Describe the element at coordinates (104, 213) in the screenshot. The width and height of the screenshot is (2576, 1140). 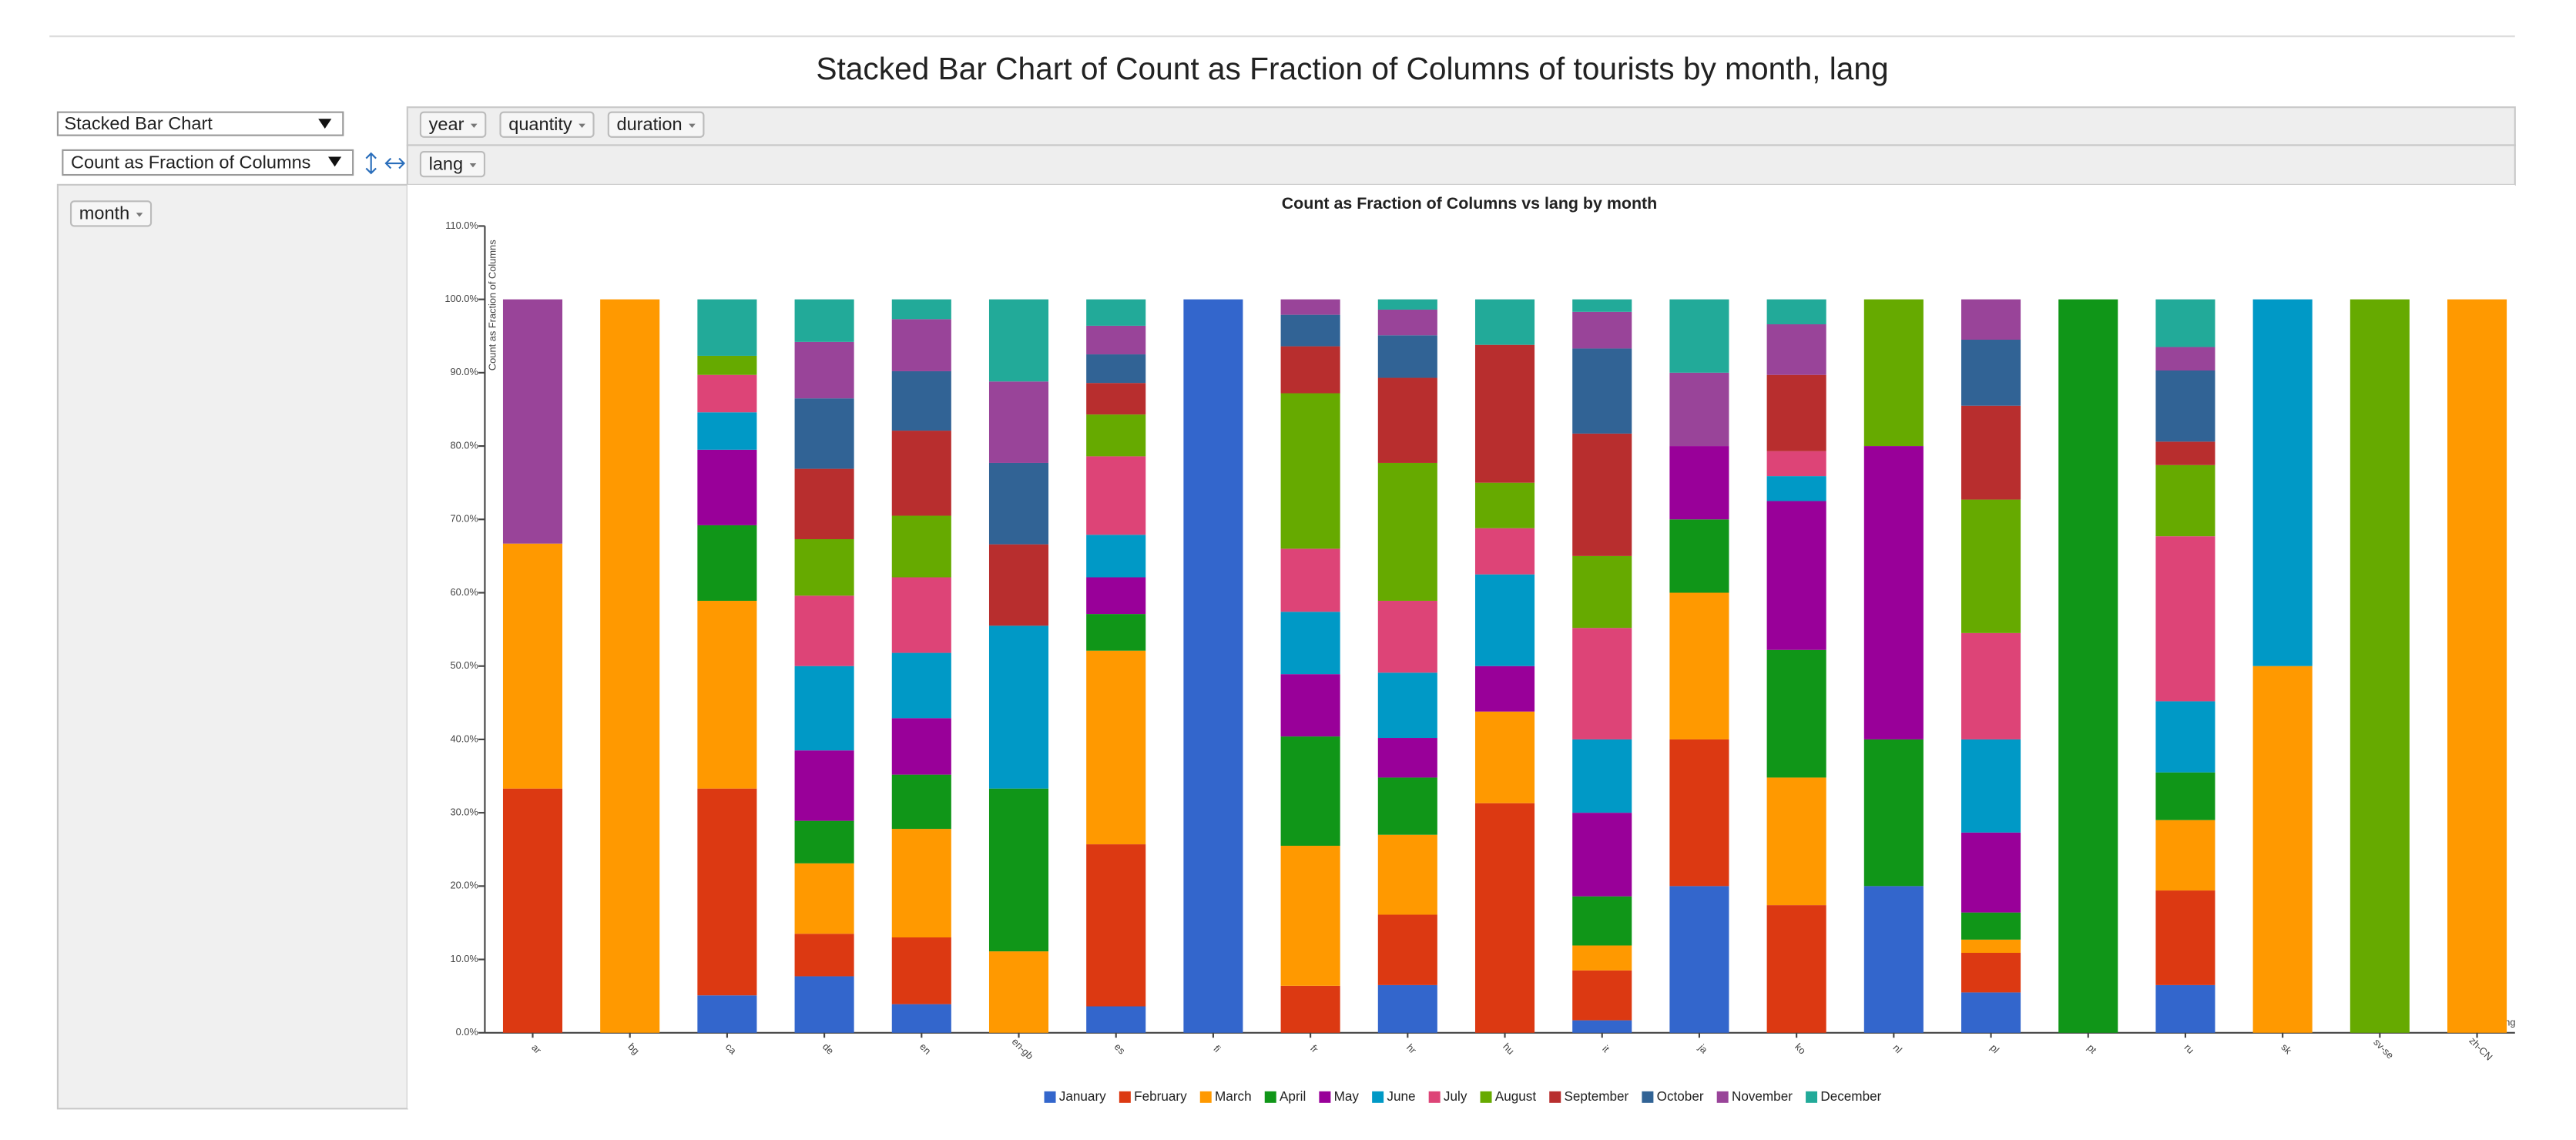
I see `field-chip-label: month` at that location.